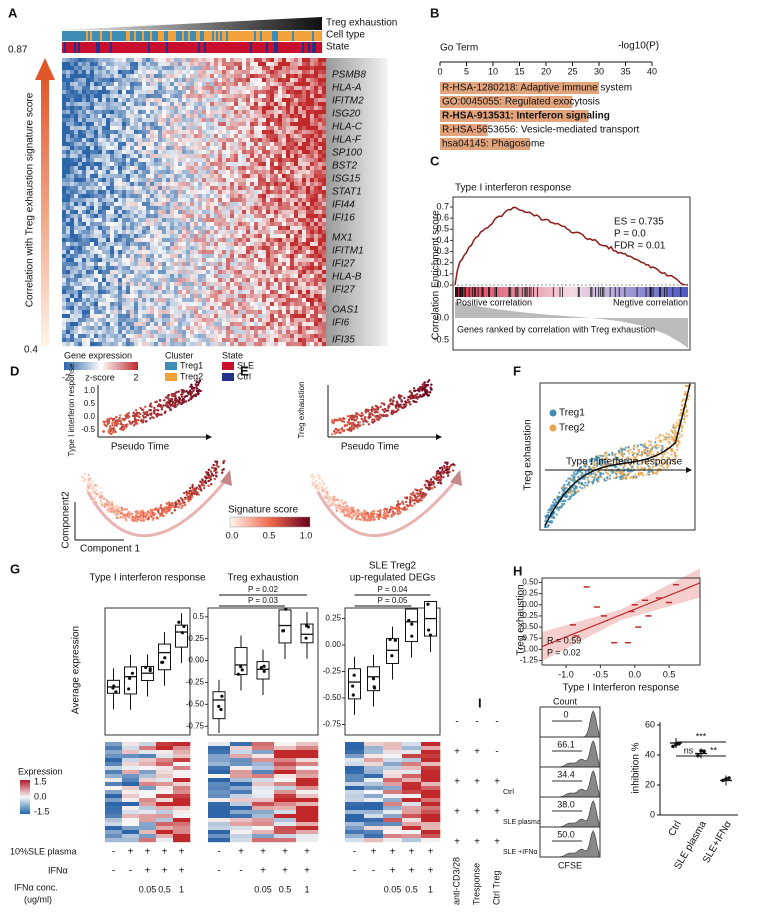 This screenshot has width=772, height=916. What do you see at coordinates (321, 36) in the screenshot?
I see `cell-type-cell` at bounding box center [321, 36].